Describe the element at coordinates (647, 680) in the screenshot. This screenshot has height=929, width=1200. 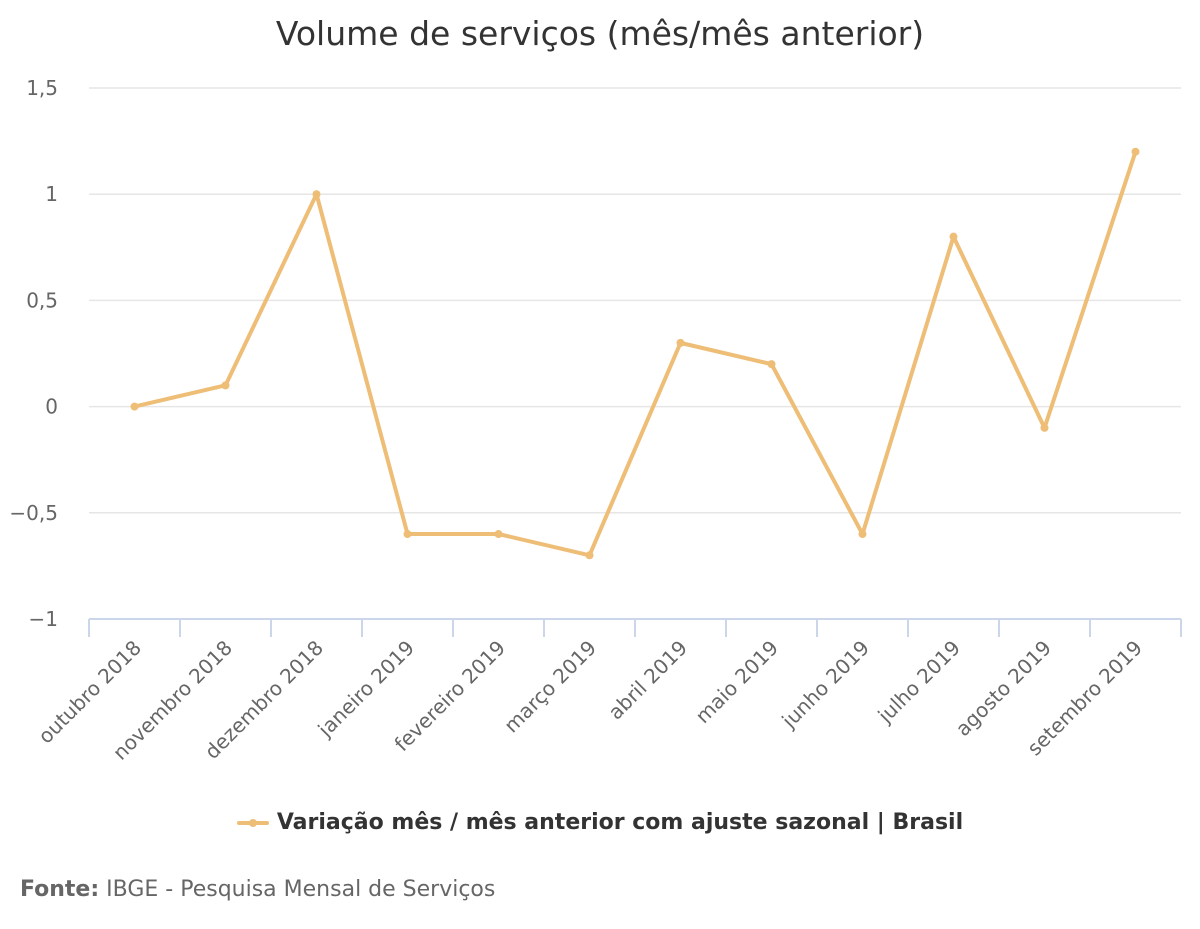
I see `x-tick-label: abril 2019` at that location.